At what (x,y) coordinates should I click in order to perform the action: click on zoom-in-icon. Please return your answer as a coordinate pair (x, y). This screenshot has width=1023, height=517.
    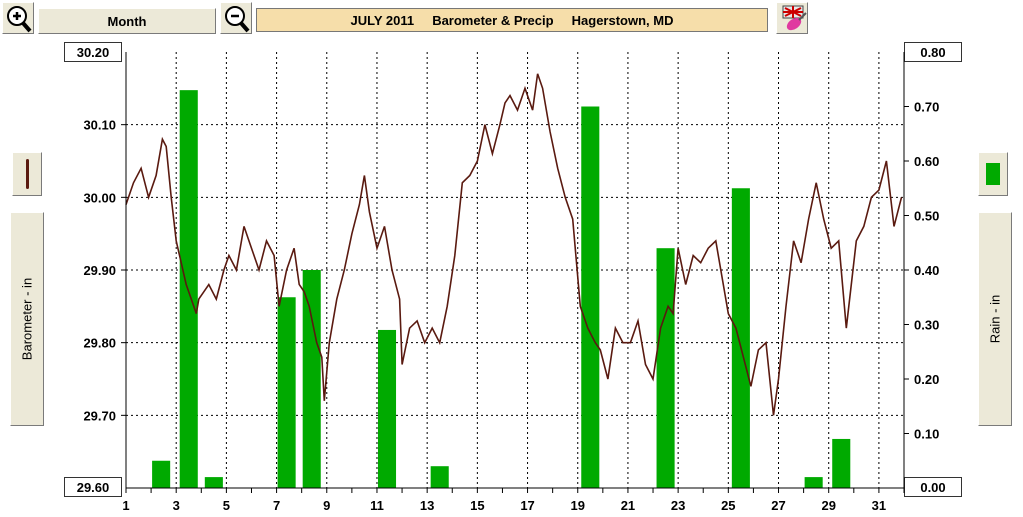
    Looking at the image, I should click on (19, 19).